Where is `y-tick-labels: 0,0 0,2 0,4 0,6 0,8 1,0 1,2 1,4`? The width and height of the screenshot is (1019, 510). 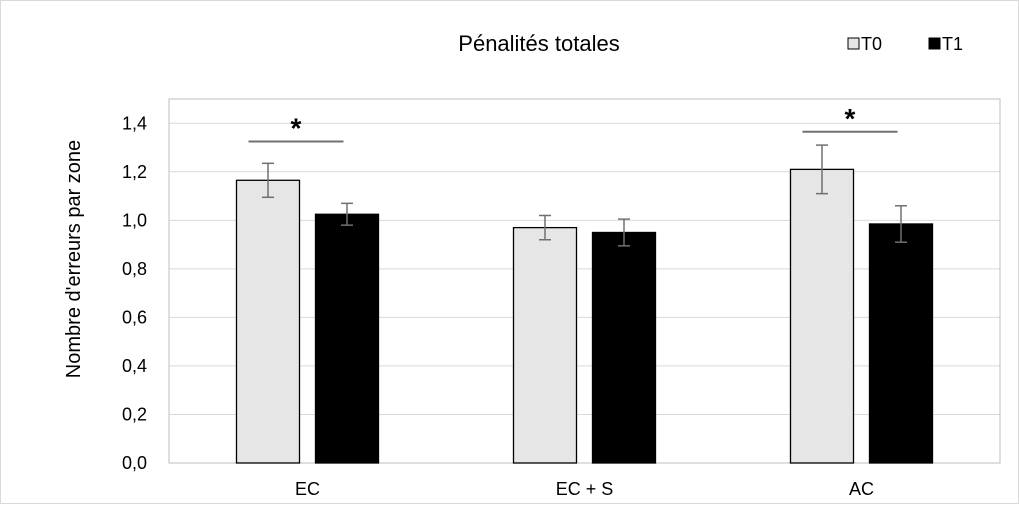 y-tick-labels: 0,0 0,2 0,4 0,6 0,8 1,0 1,2 1,4 is located at coordinates (134, 293).